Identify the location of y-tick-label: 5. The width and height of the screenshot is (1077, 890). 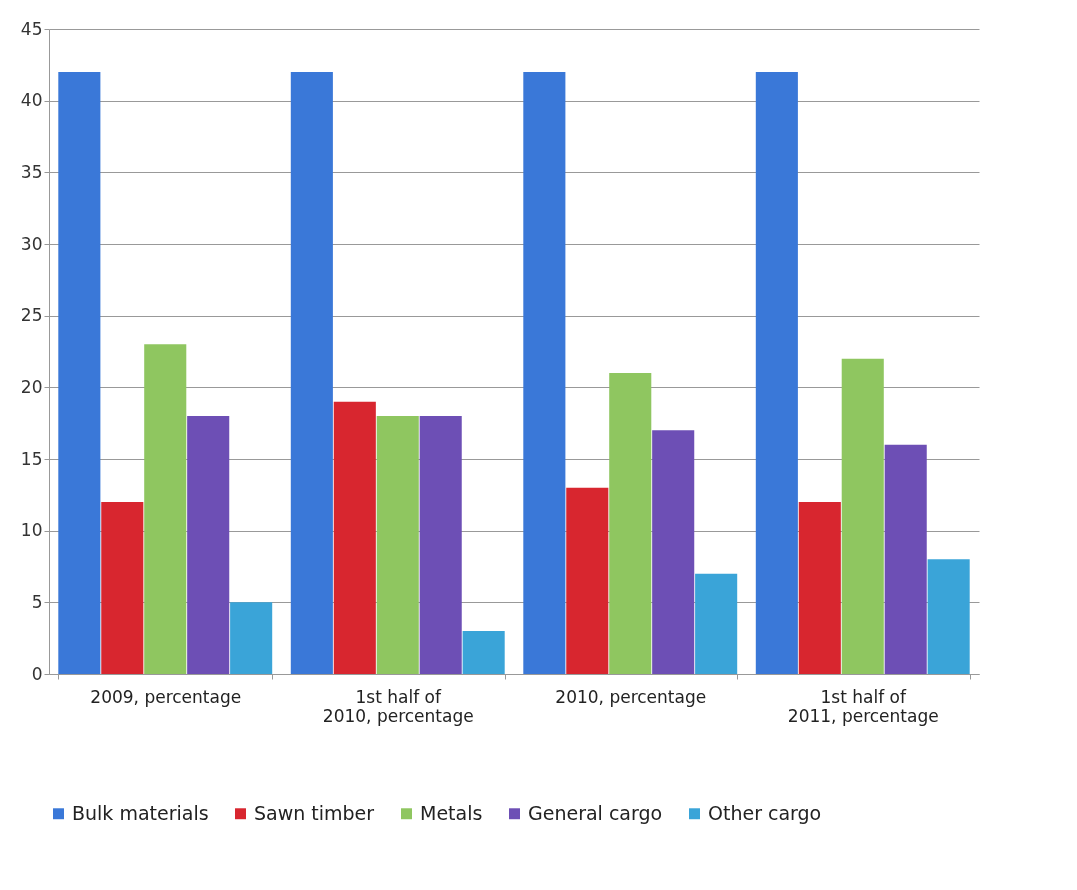
(37, 601).